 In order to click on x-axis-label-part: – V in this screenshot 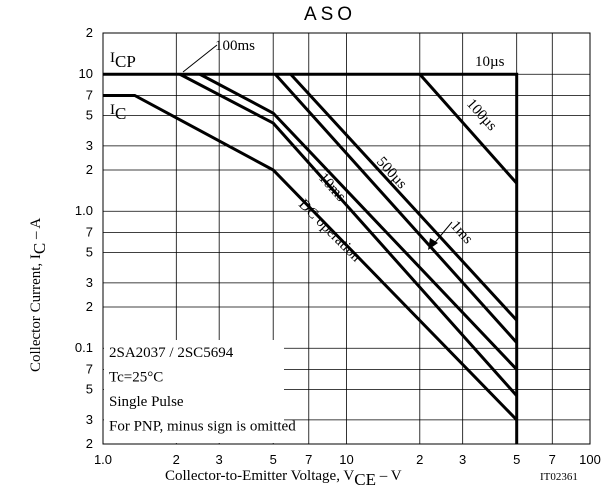, I will do `click(389, 476)`.